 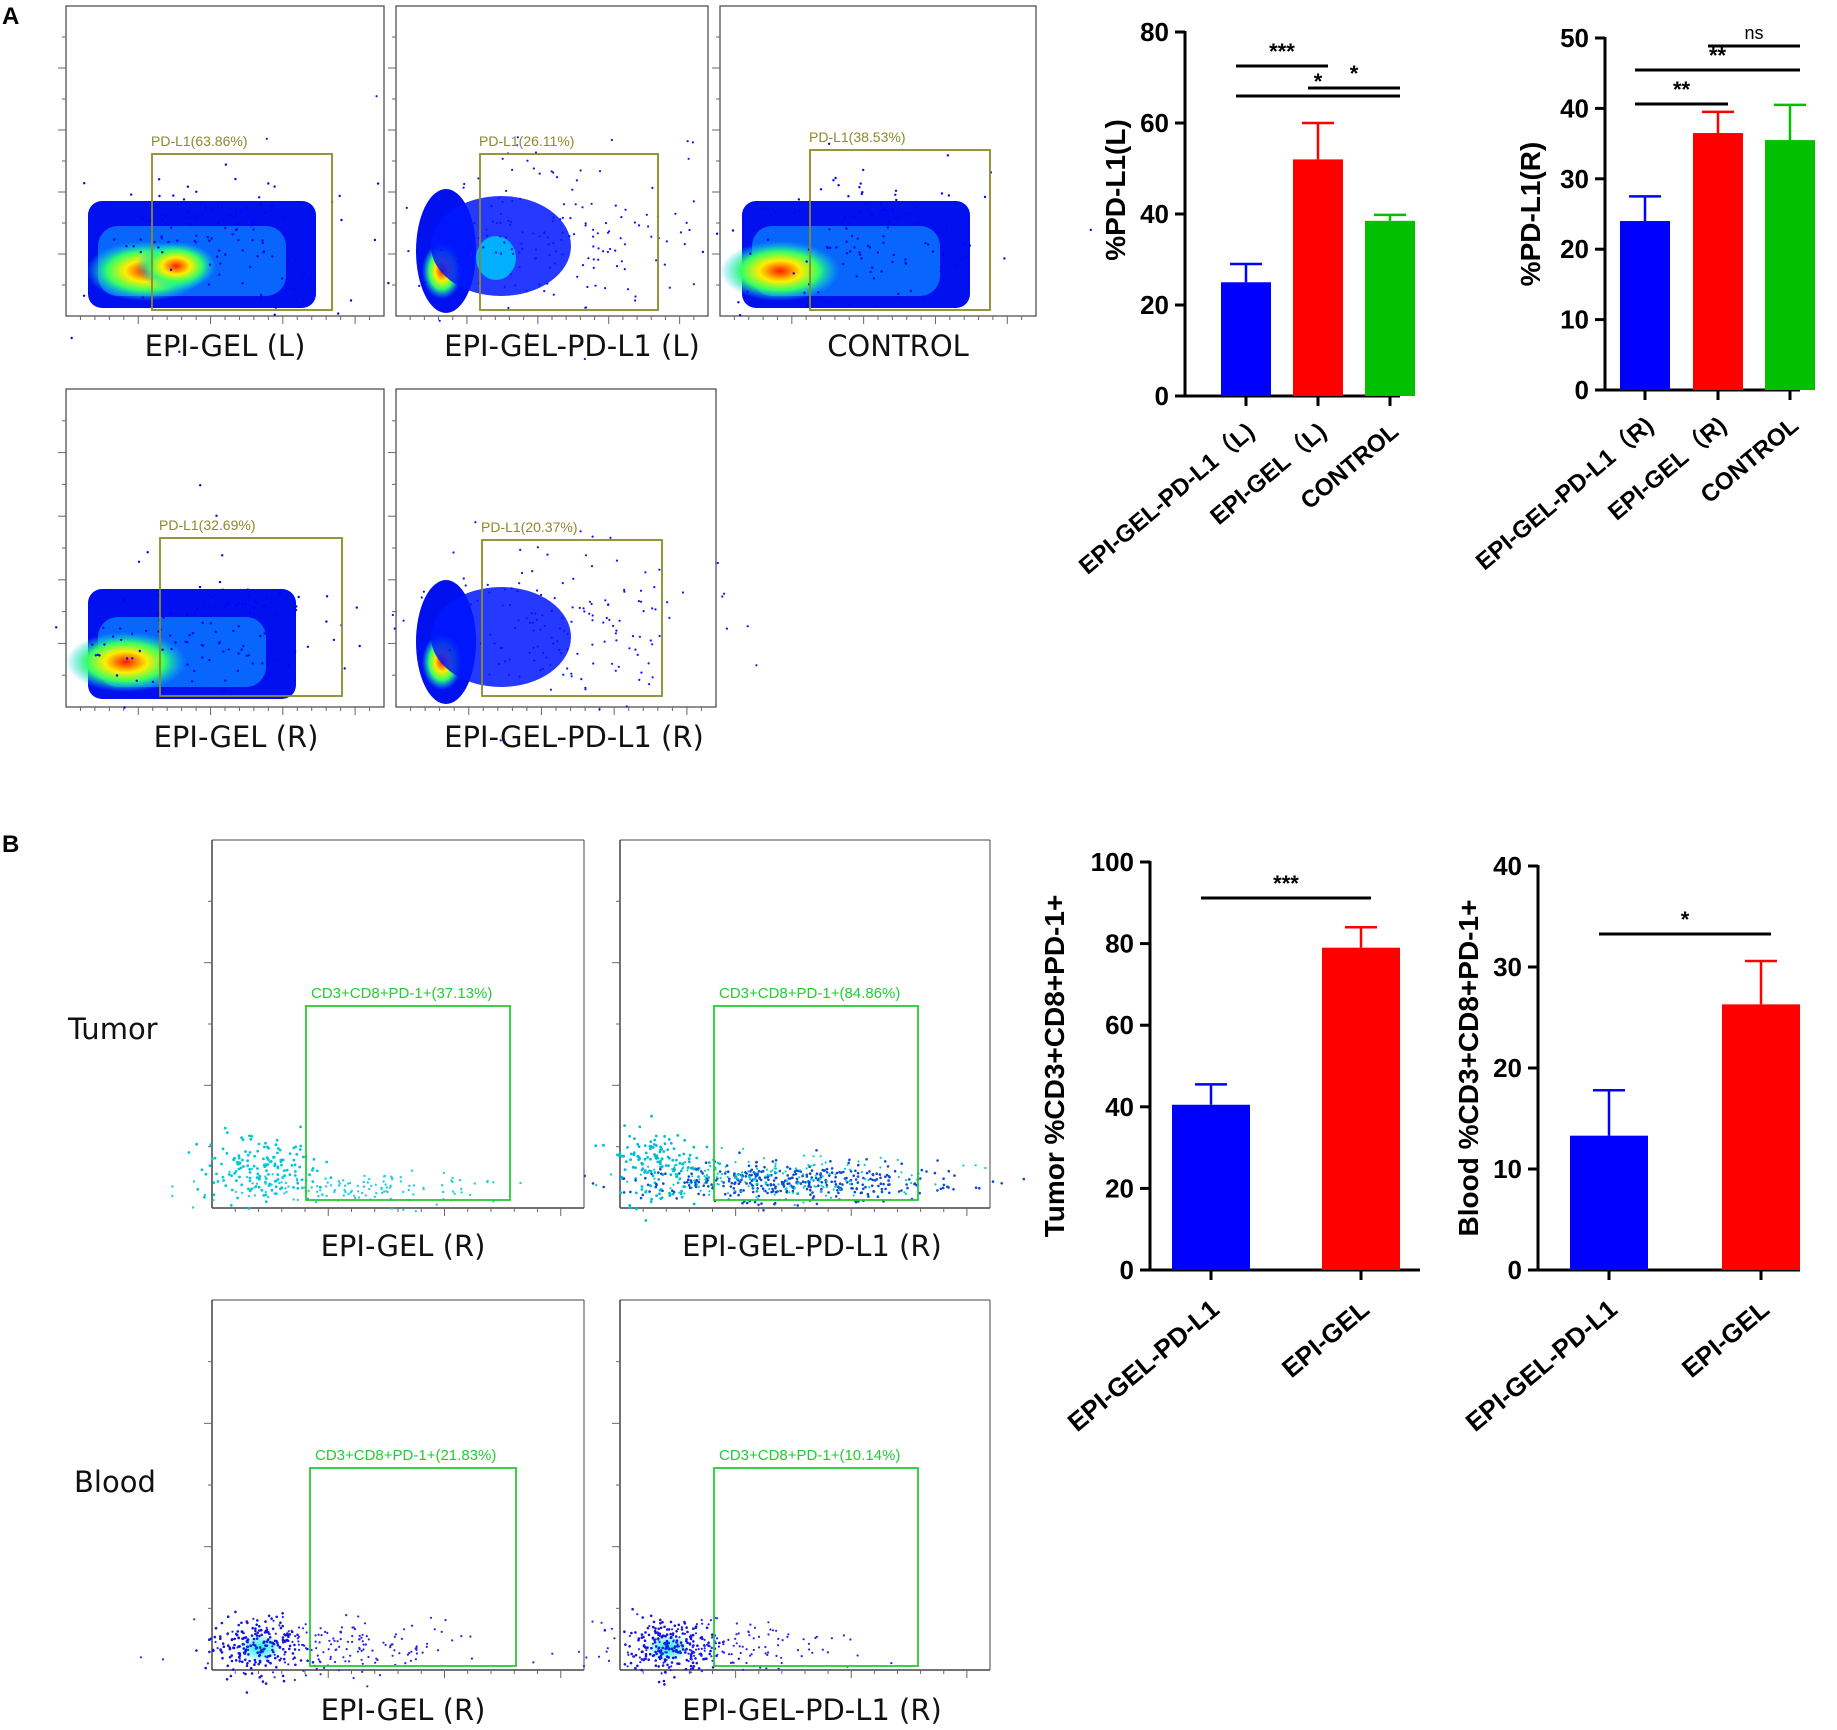 What do you see at coordinates (242, 232) in the screenshot?
I see `gate-rect` at bounding box center [242, 232].